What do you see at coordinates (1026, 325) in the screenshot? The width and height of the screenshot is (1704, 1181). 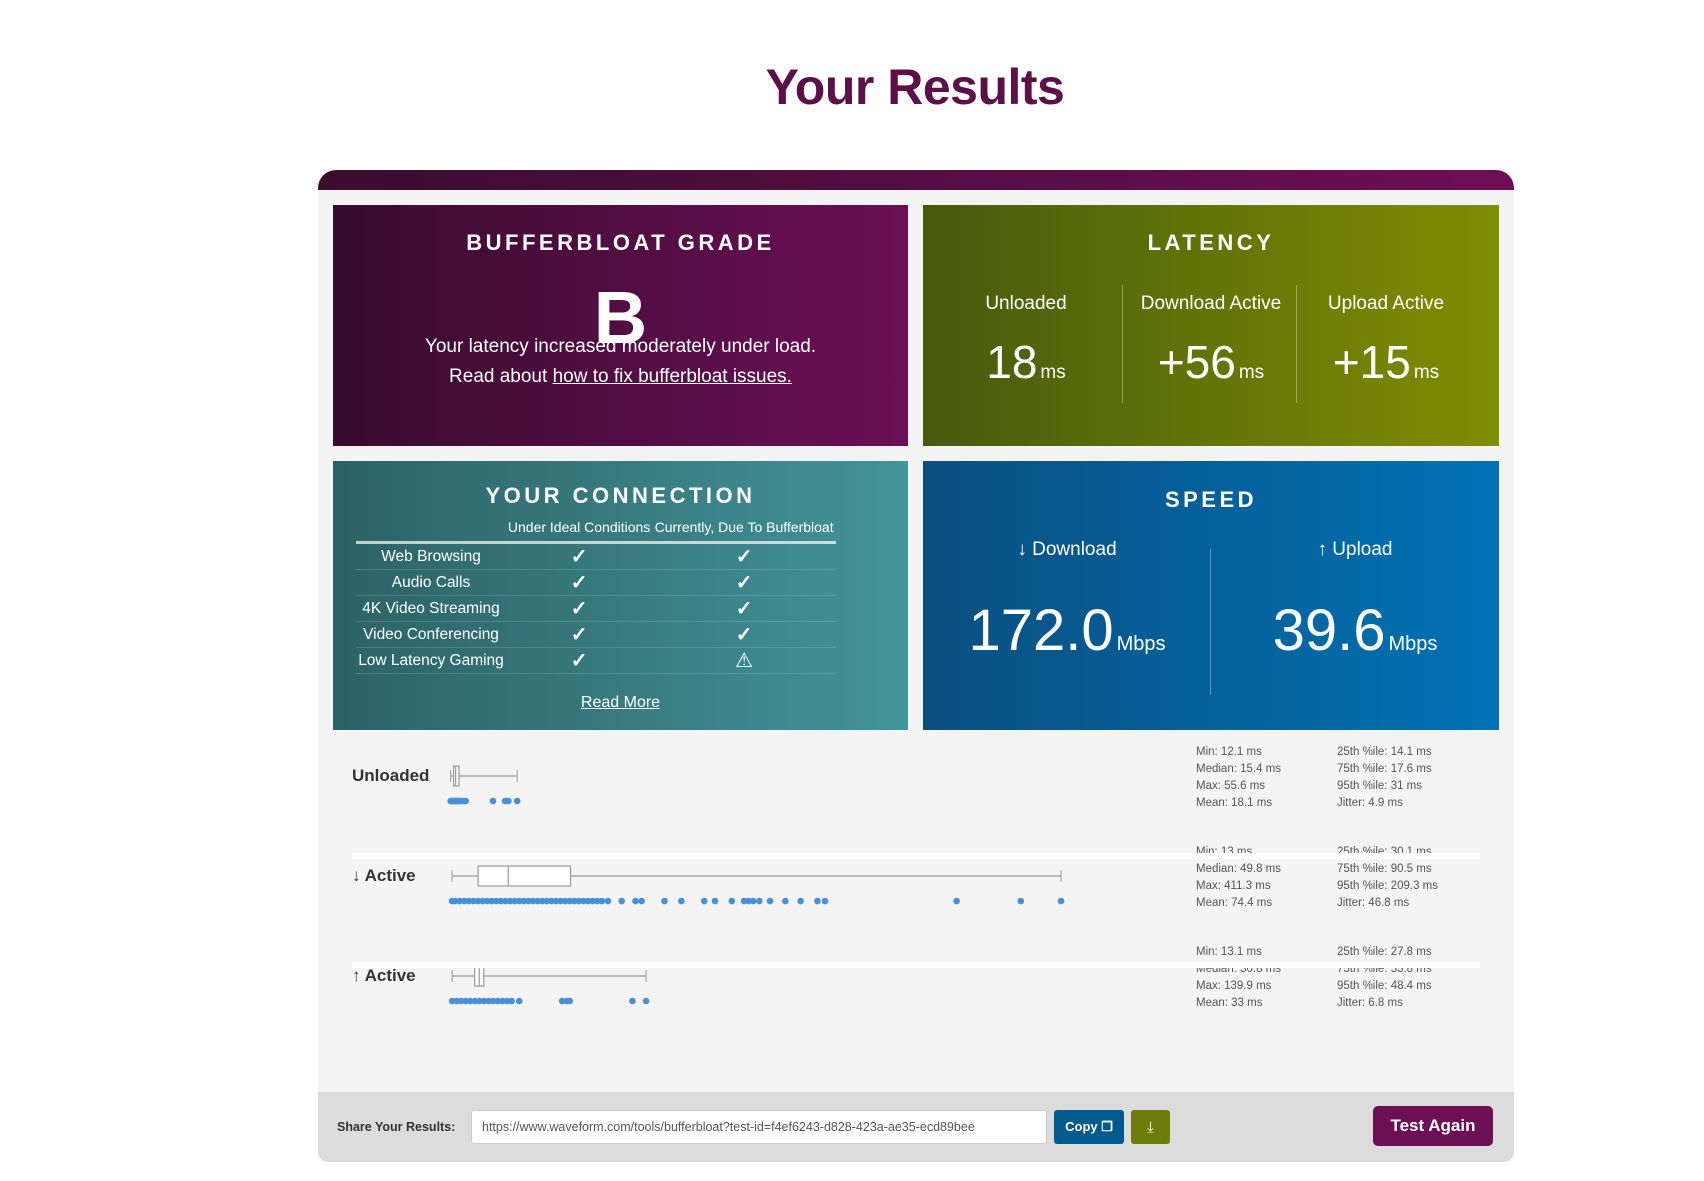 I see `latency-unloaded: Unloaded 18 ms` at bounding box center [1026, 325].